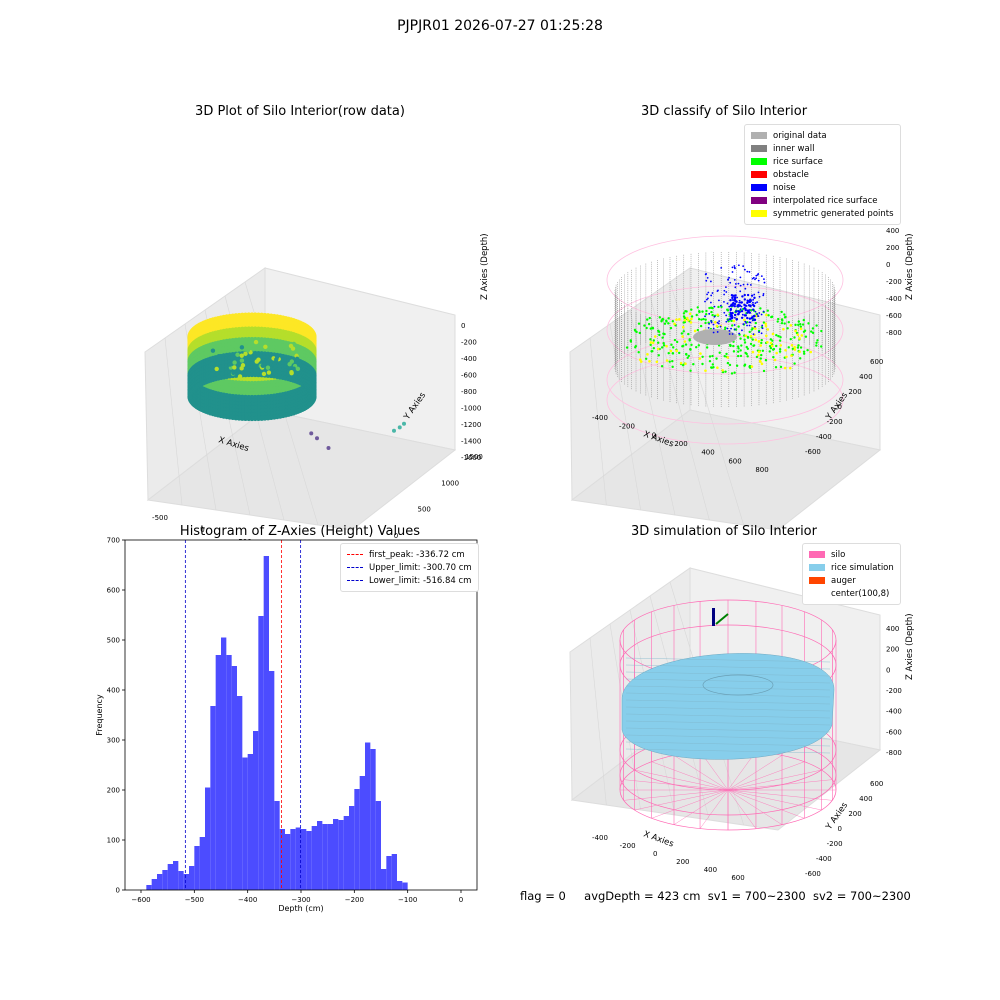 The image size is (1000, 1000). Describe the element at coordinates (654, 435) in the screenshot. I see `x-tick-label: 0` at that location.